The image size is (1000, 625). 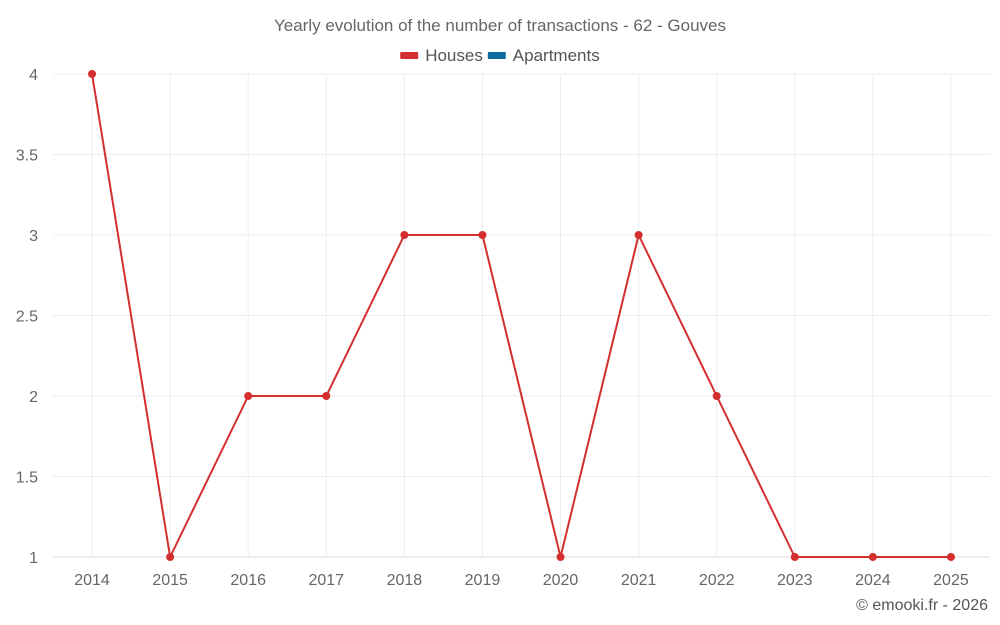 What do you see at coordinates (92, 580) in the screenshot?
I see `x-tick-label: 2014` at bounding box center [92, 580].